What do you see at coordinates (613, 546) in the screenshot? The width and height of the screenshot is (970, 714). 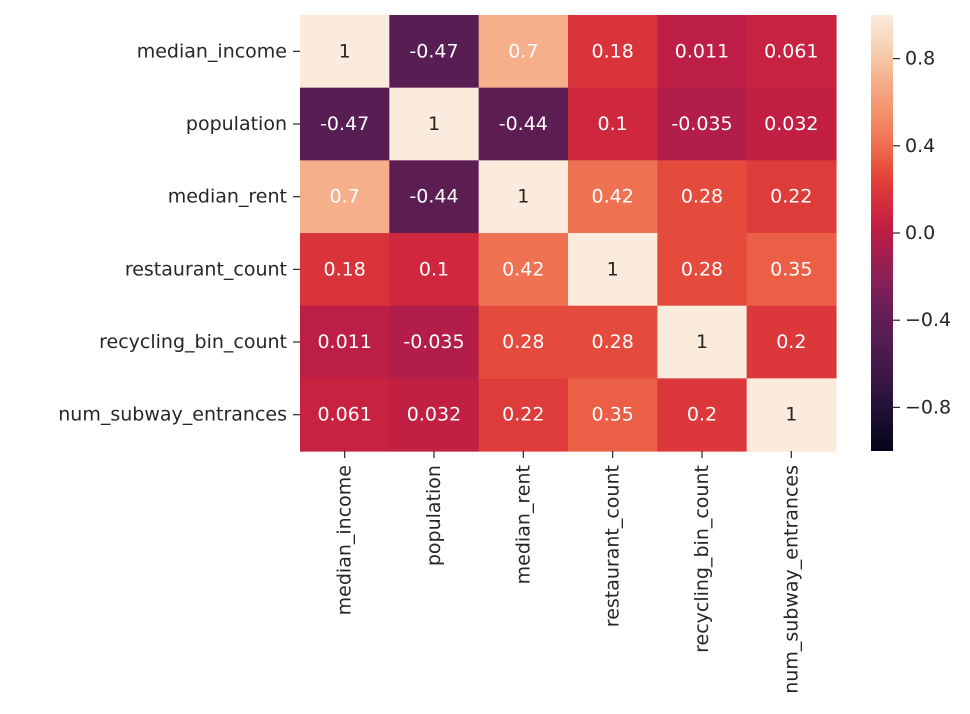 I see `x-tick-label: restaurant_count` at bounding box center [613, 546].